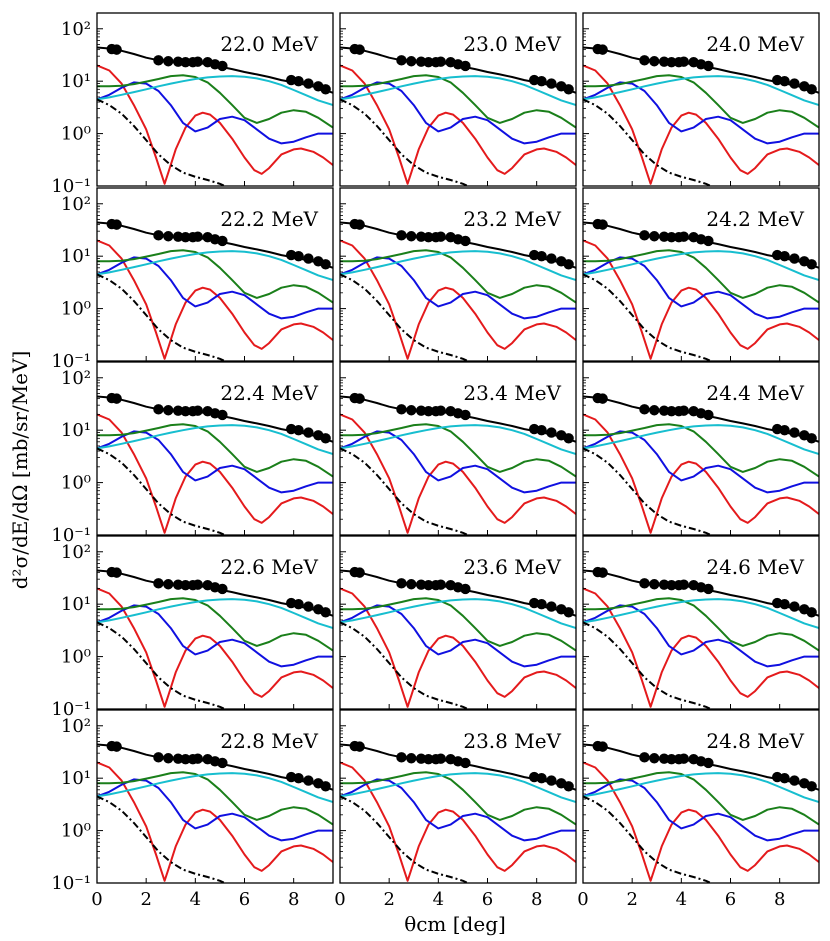 The height and width of the screenshot is (941, 830). I want to click on panel-energy-label: 24.2 MeV, so click(755, 219).